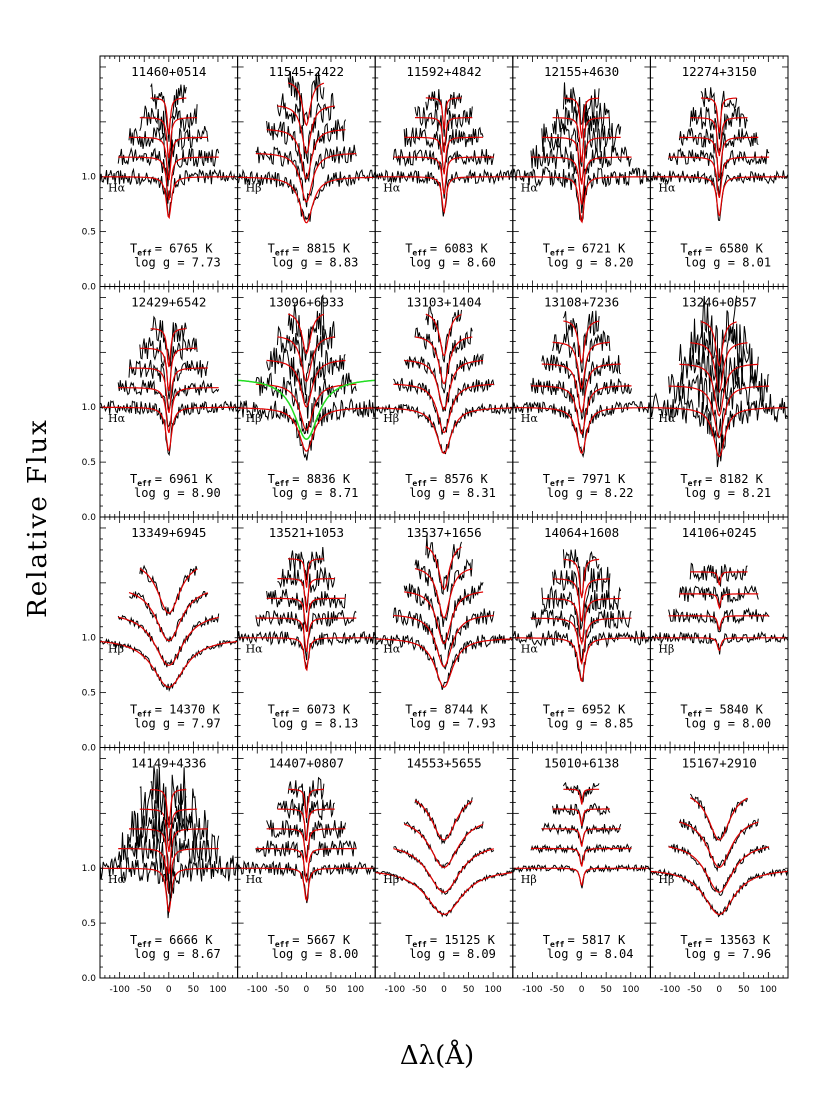 This screenshot has width=830, height=1106. I want to click on y-tick-label: 0.5, so click(89, 924).